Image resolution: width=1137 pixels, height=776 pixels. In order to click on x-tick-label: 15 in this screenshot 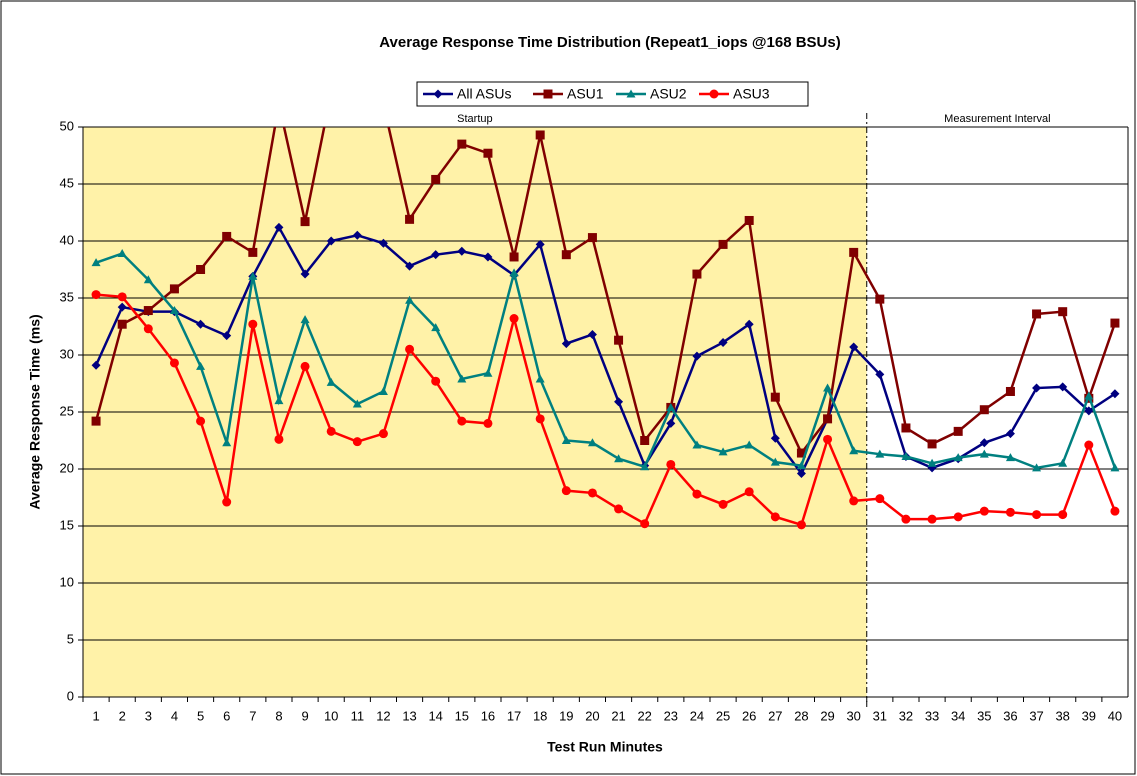, I will do `click(462, 715)`.